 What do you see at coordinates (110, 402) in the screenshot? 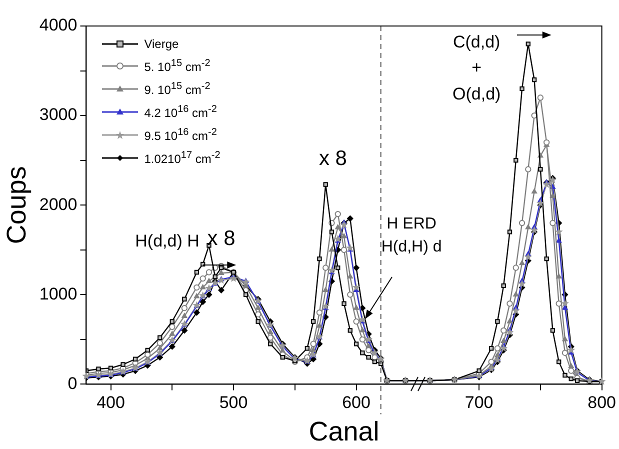
I see `x-tick-label: 400` at bounding box center [110, 402].